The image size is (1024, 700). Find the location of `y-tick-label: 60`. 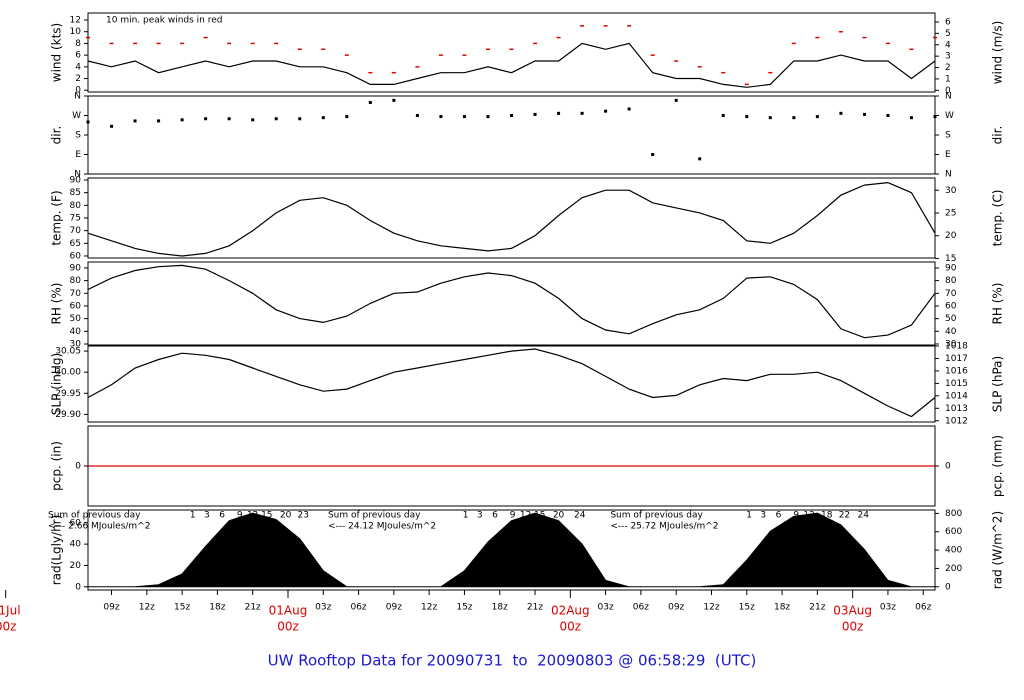

y-tick-label: 60 is located at coordinates (76, 256).